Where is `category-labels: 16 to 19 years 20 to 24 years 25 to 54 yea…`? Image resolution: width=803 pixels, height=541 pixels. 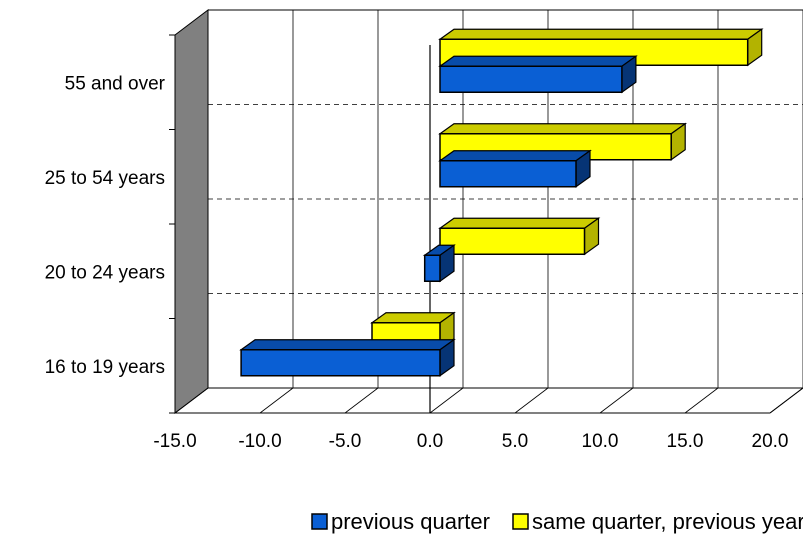
category-labels: 16 to 19 years 20 to 24 years 25 to 54 yea… is located at coordinates (105, 225).